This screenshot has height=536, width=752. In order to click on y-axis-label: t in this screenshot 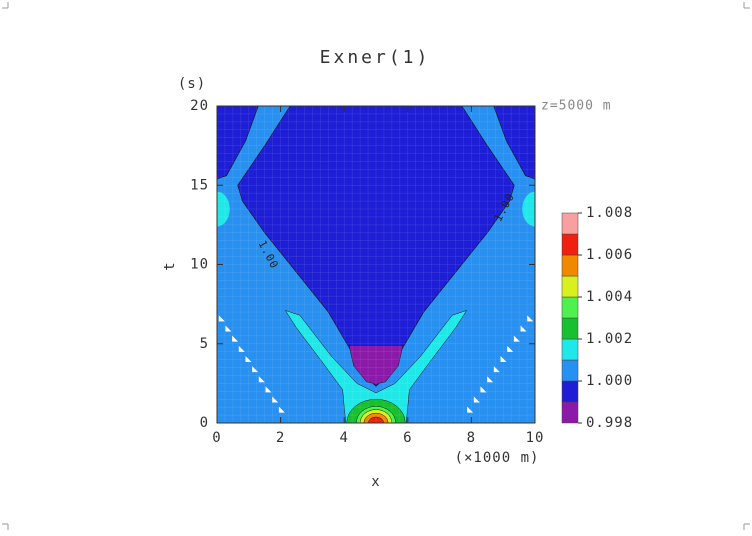, I will do `click(170, 265)`.